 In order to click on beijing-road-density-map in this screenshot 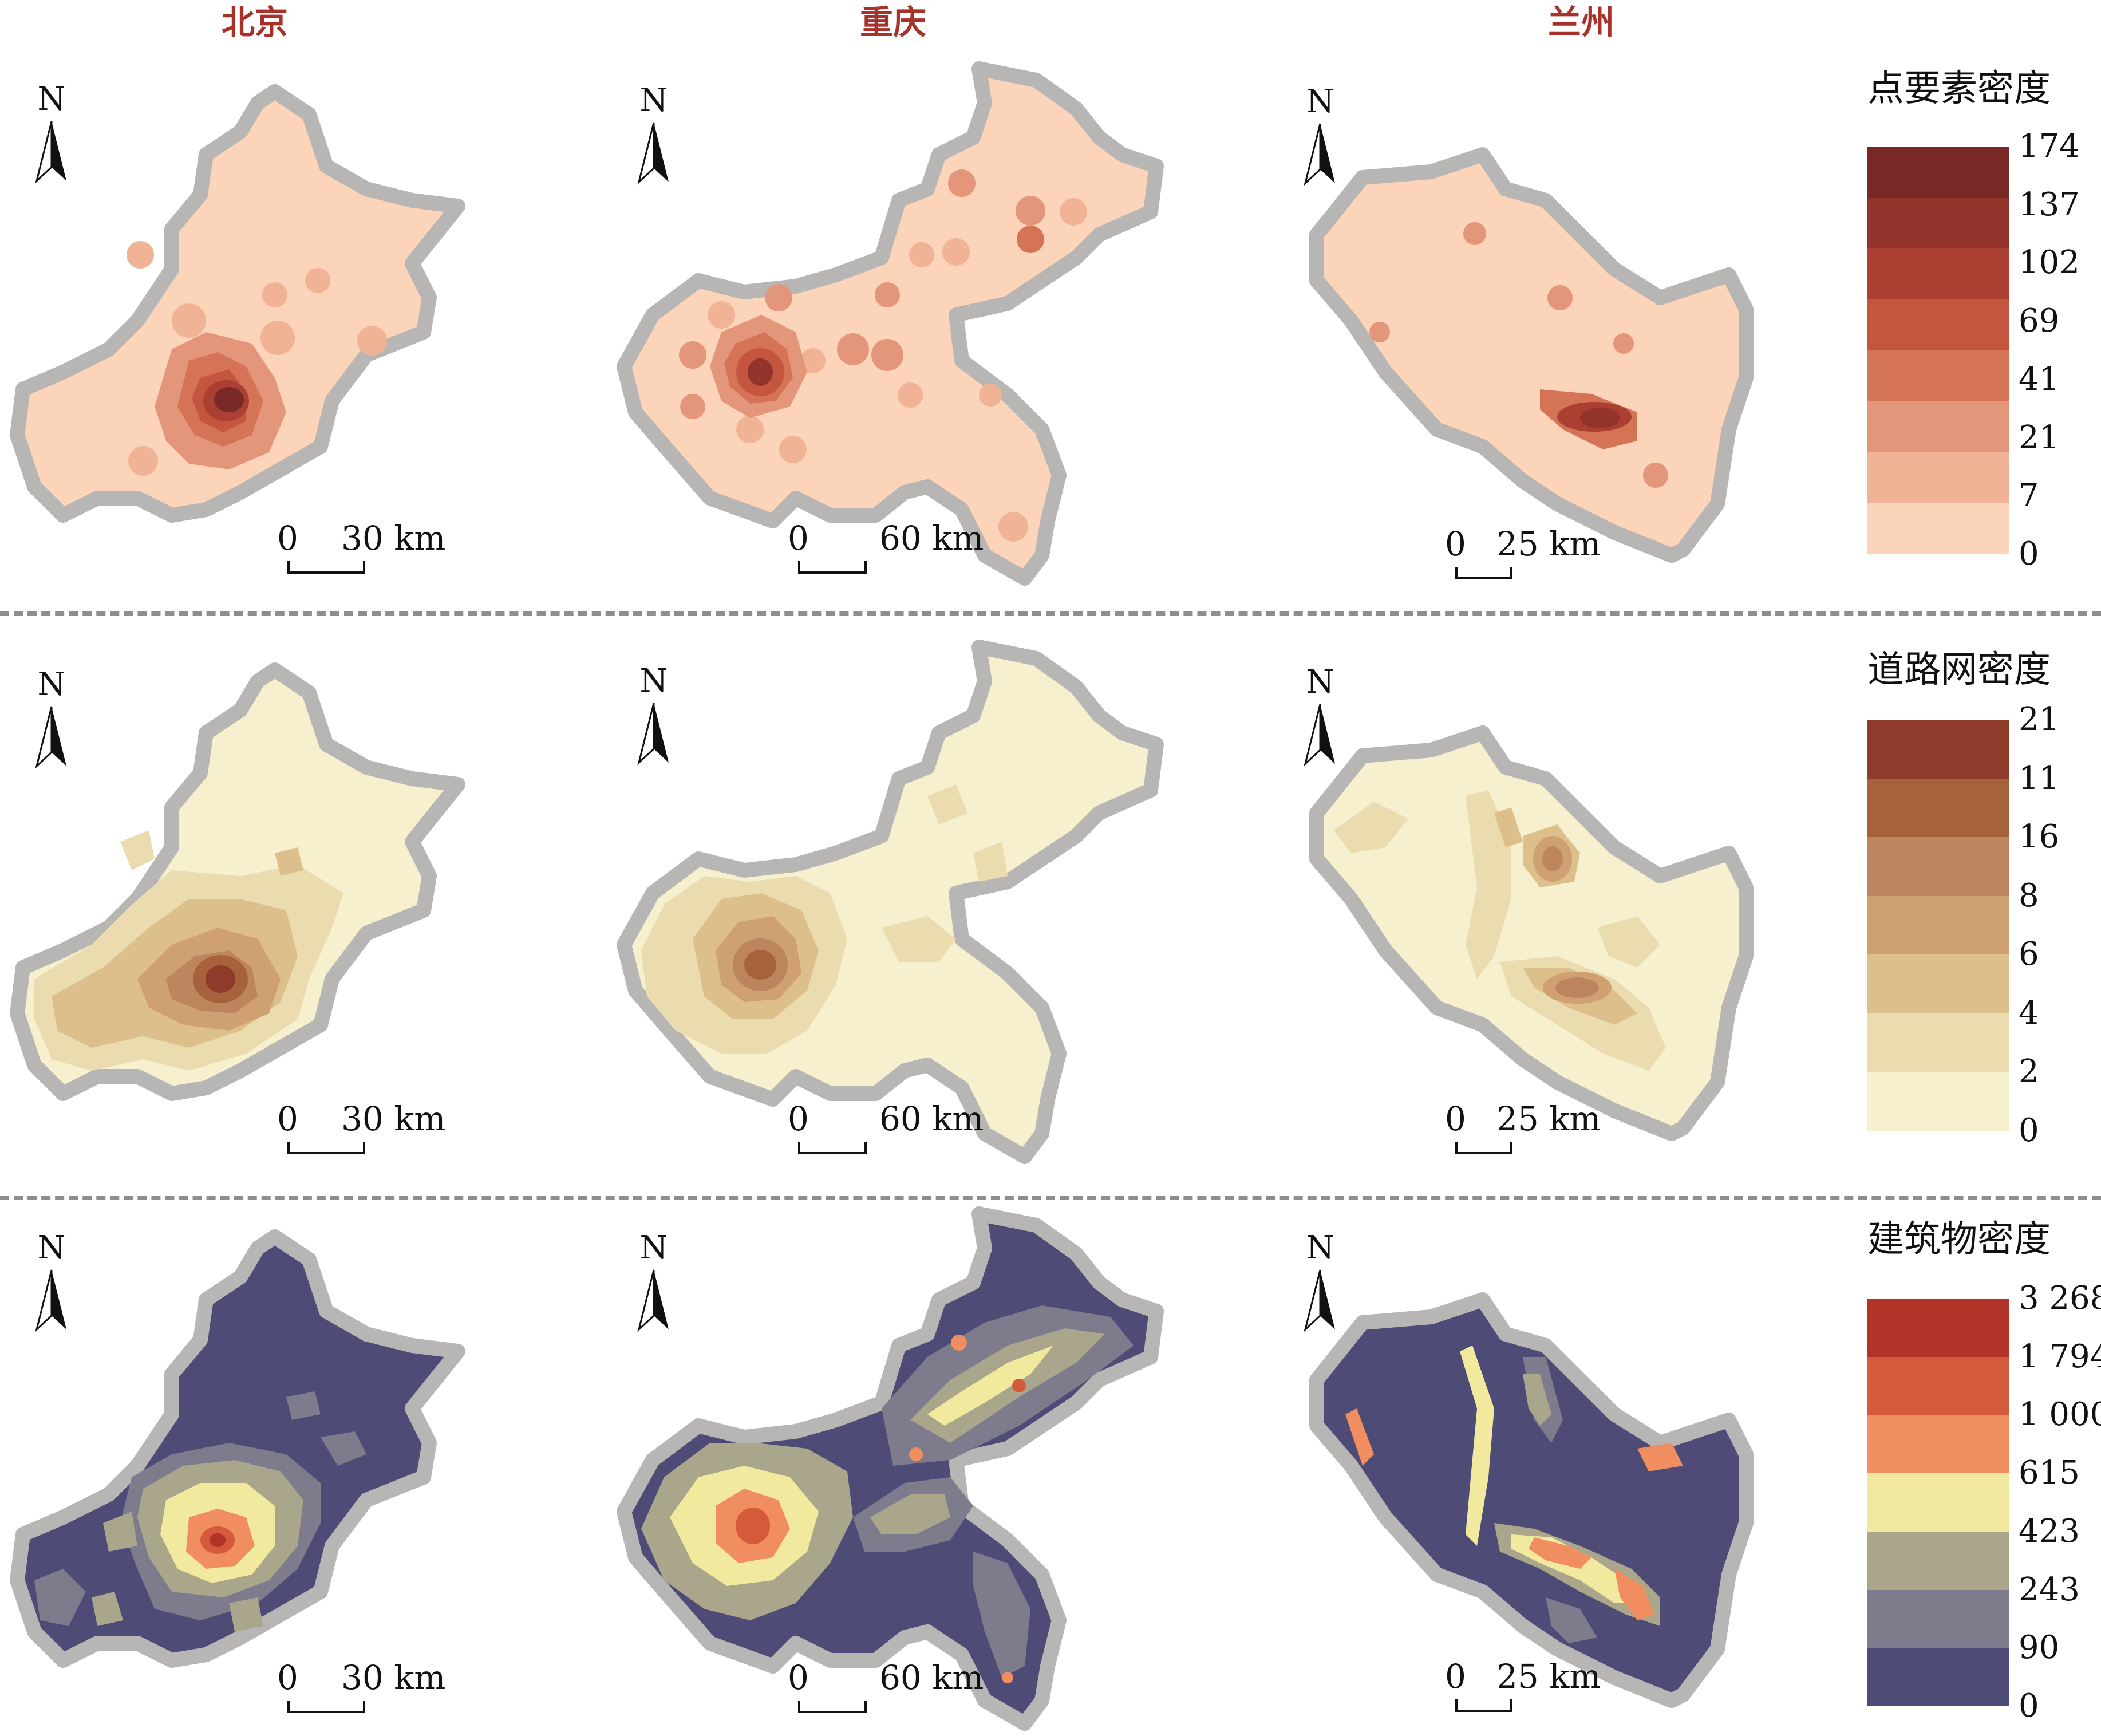, I will do `click(237, 881)`.